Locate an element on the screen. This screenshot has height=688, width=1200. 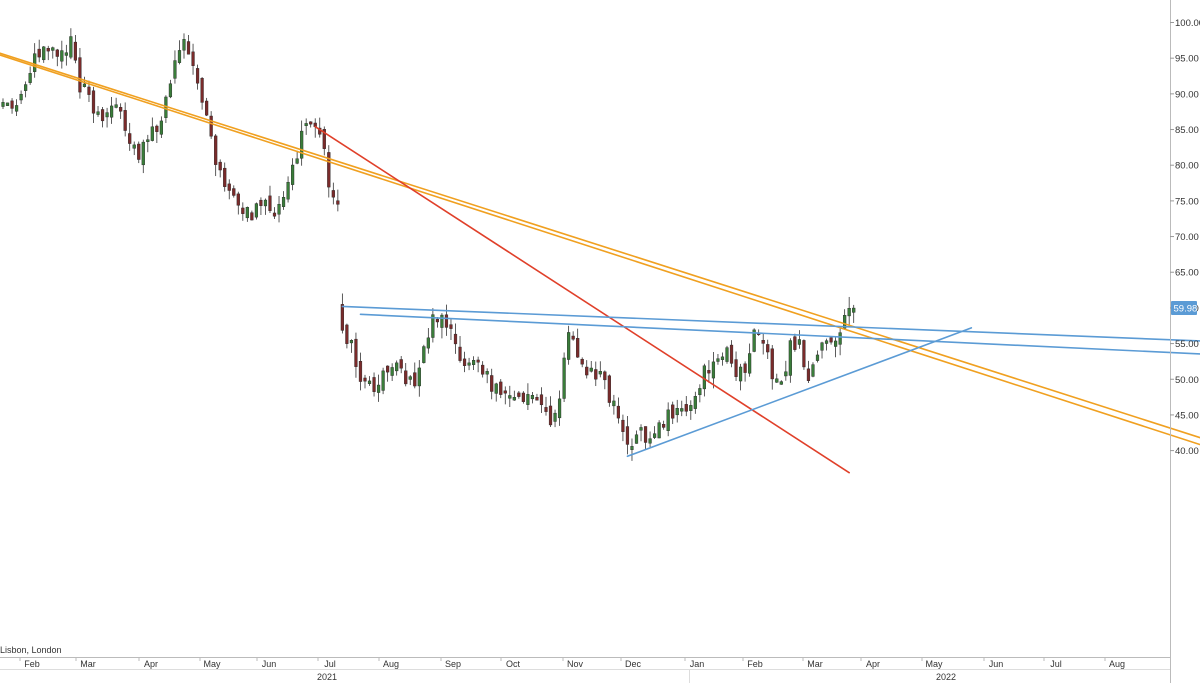
x-month-label: Aug is located at coordinates (1117, 664).